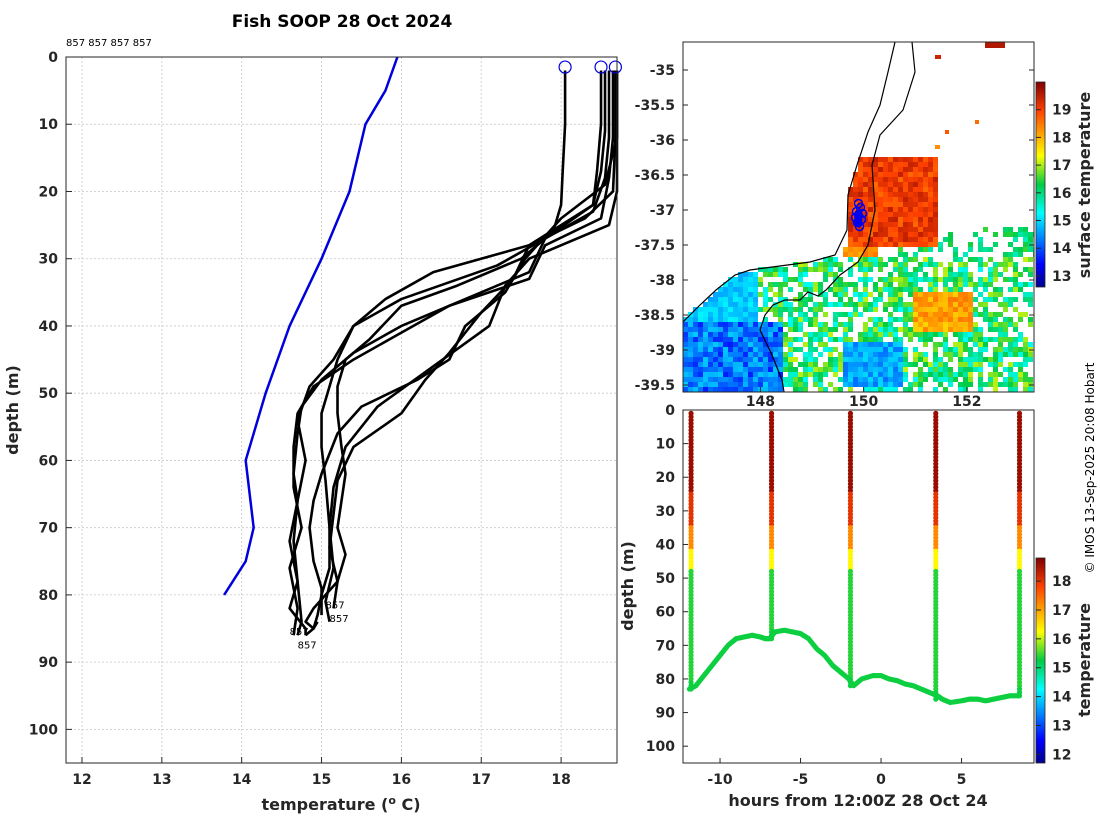 The image size is (1100, 820). Describe the element at coordinates (857, 800) in the screenshot. I see `depth-time-x-label: hours from 12:00Z 28 Oct 24` at that location.